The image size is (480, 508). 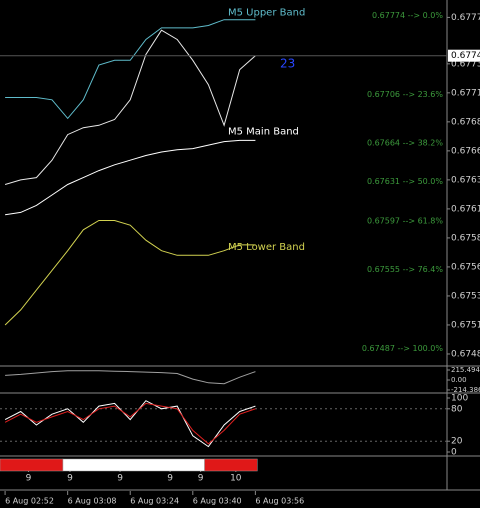 What do you see at coordinates (405, 94) in the screenshot?
I see `fib-label: 0.67706 --> 23.6%` at bounding box center [405, 94].